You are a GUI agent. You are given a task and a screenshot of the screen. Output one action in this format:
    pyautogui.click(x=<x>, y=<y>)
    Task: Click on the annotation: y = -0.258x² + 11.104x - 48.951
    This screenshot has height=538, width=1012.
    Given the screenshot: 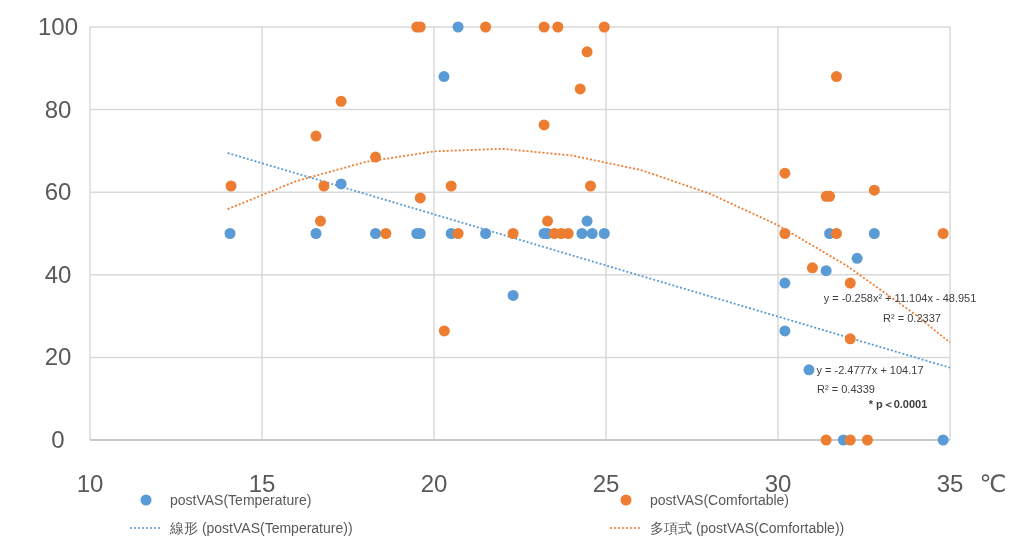 What is the action you would take?
    pyautogui.click(x=900, y=298)
    